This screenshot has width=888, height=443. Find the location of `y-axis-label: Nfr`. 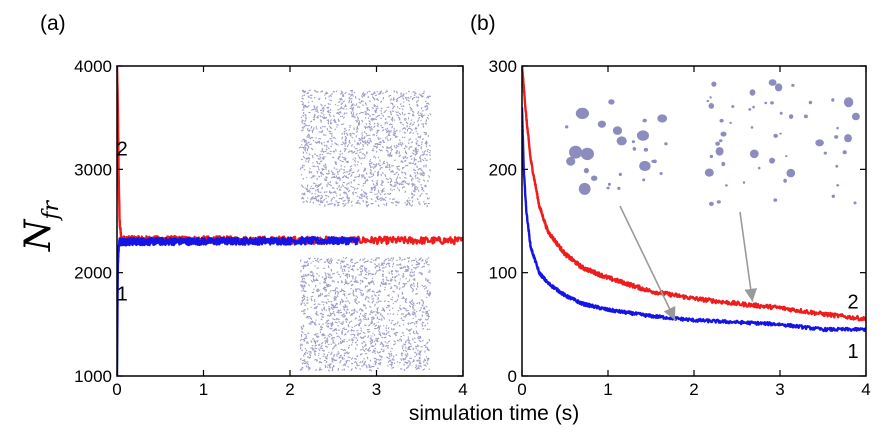

y-axis-label: Nfr is located at coordinates (41, 225).